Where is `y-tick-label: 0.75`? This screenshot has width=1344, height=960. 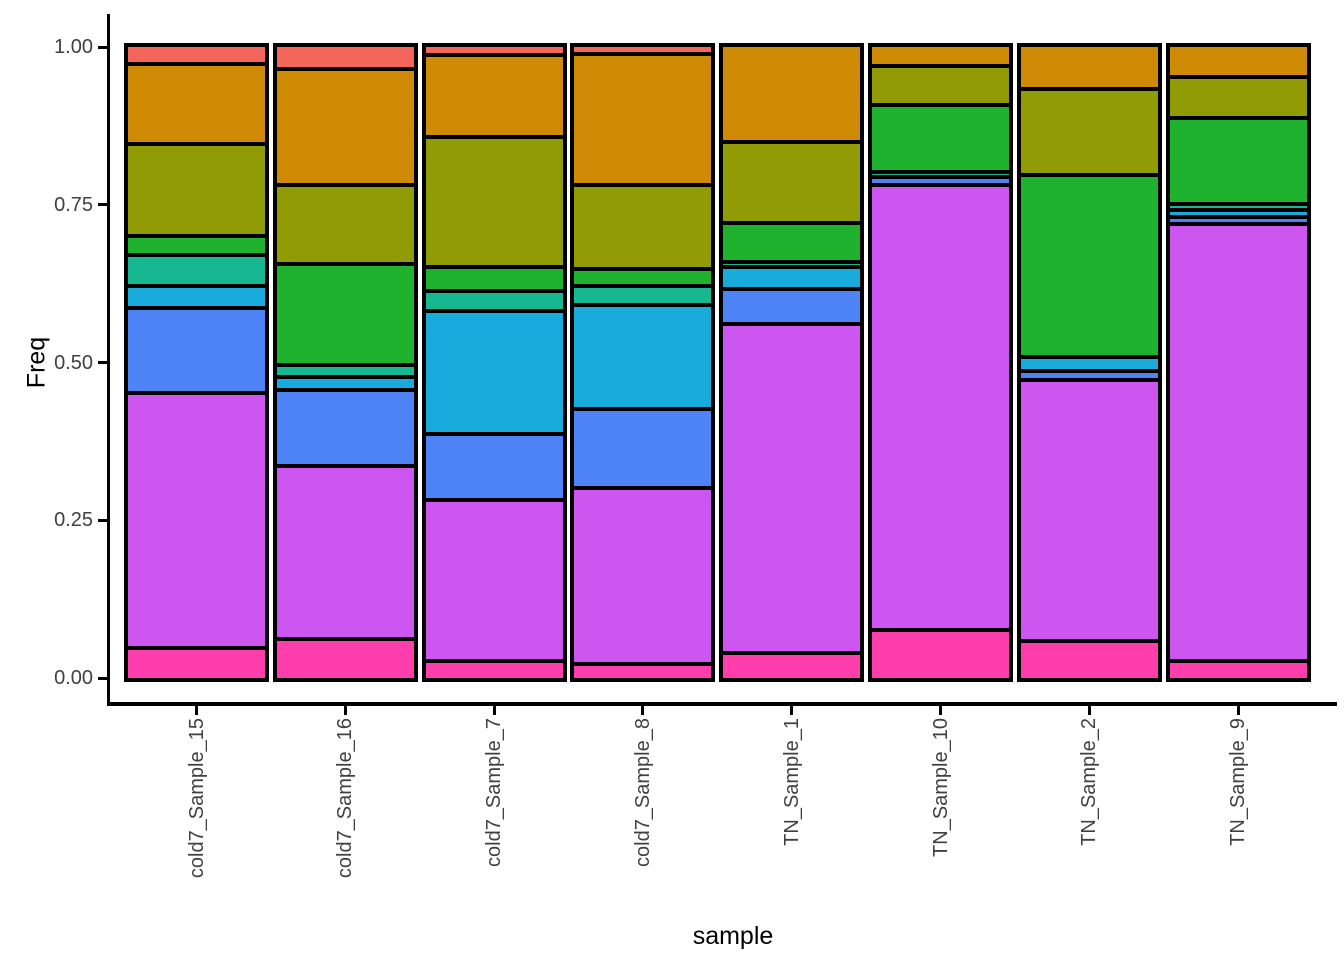 y-tick-label: 0.75 is located at coordinates (73, 204).